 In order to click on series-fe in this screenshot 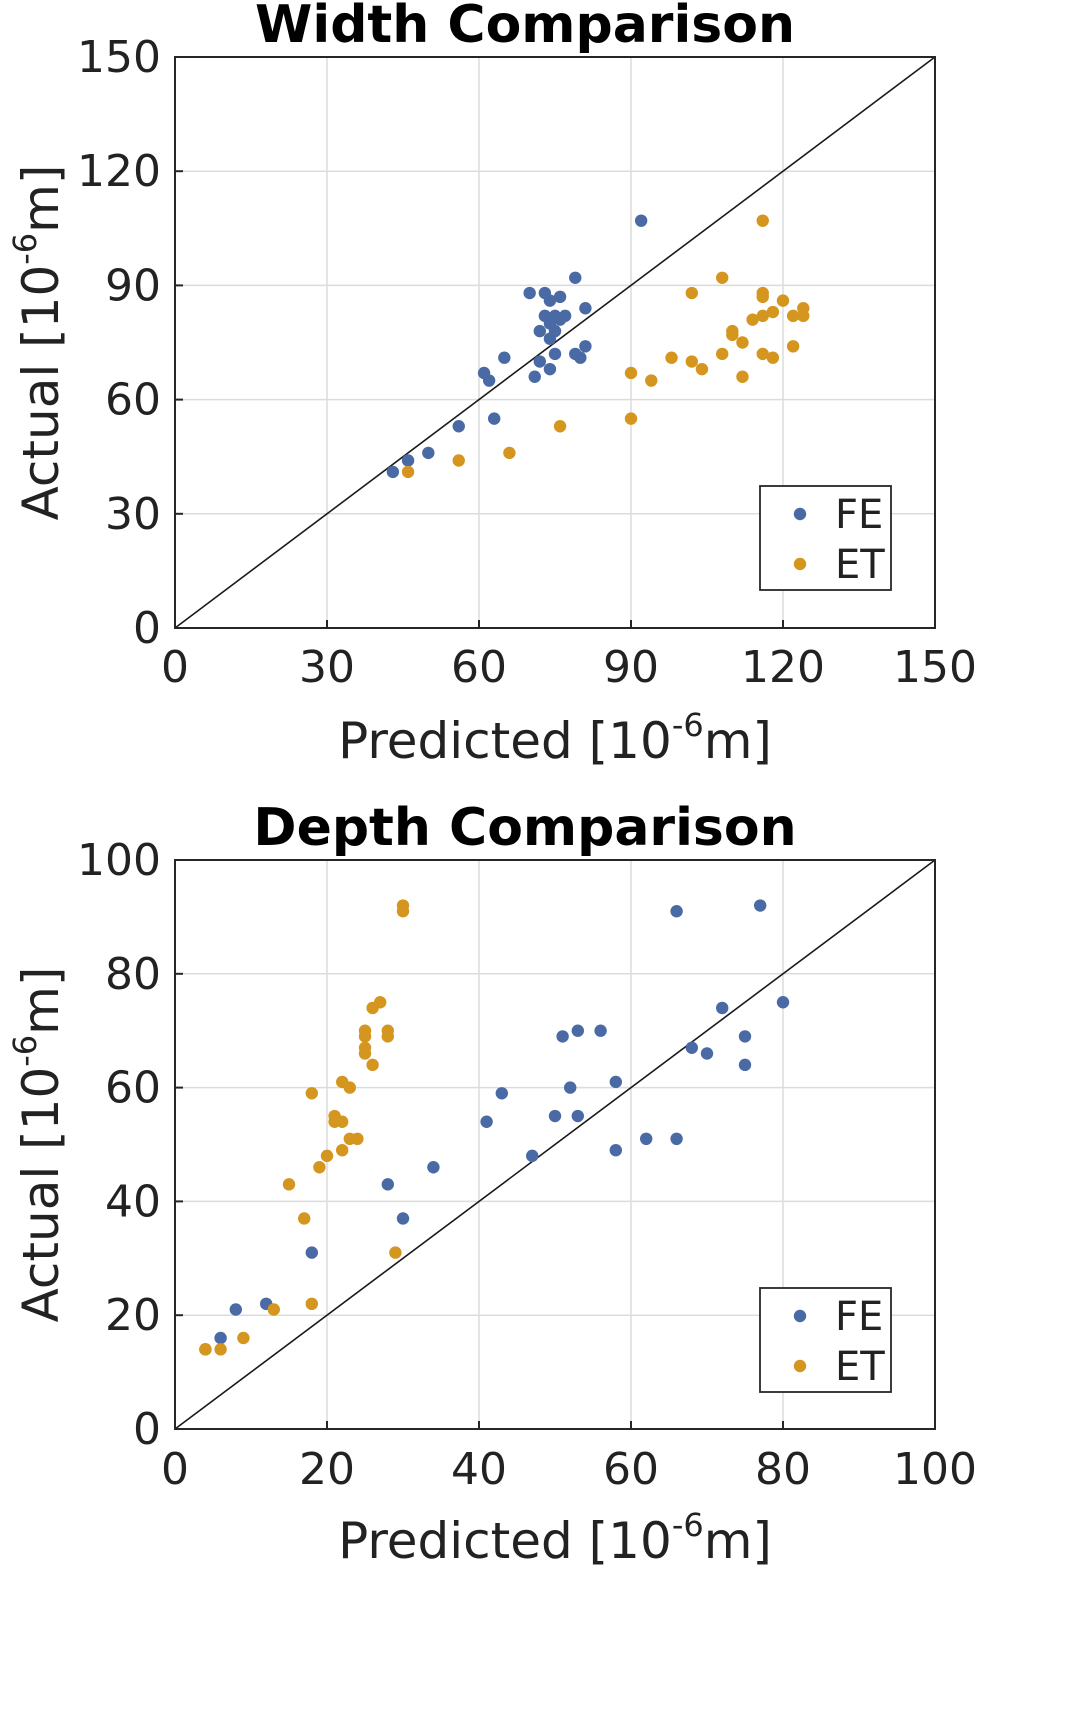, I will do `click(517, 346)`.